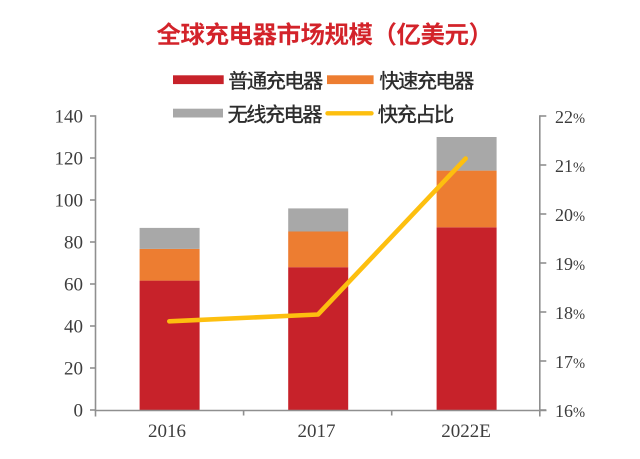  What do you see at coordinates (317, 431) in the screenshot?
I see `svg-text: 2017` at bounding box center [317, 431].